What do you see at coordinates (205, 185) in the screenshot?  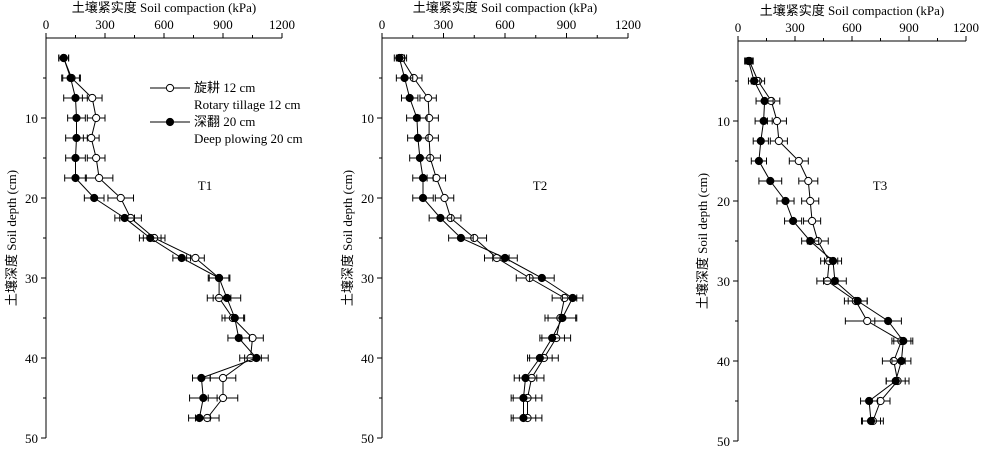 I see `panel-title: T1` at bounding box center [205, 185].